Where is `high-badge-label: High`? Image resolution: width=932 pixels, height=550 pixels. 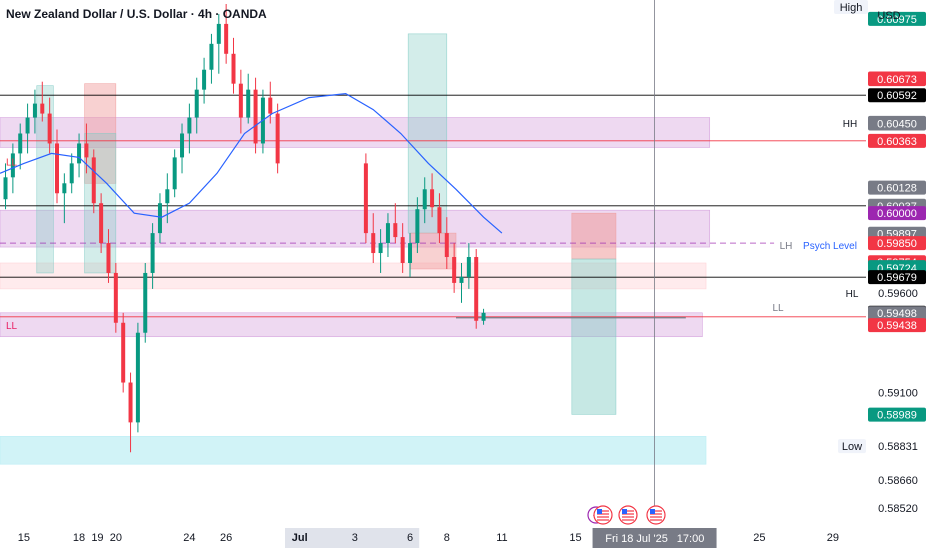 high-badge-label: High is located at coordinates (851, 8).